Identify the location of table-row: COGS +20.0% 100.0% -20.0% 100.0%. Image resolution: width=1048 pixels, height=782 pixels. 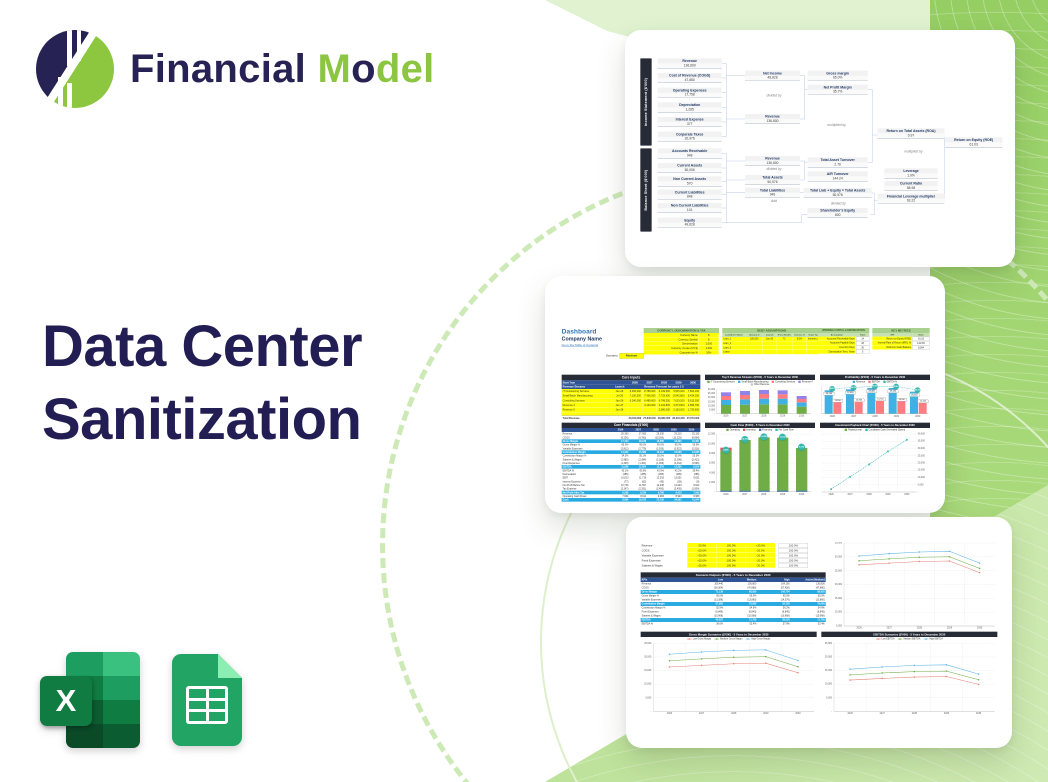
(725, 551).